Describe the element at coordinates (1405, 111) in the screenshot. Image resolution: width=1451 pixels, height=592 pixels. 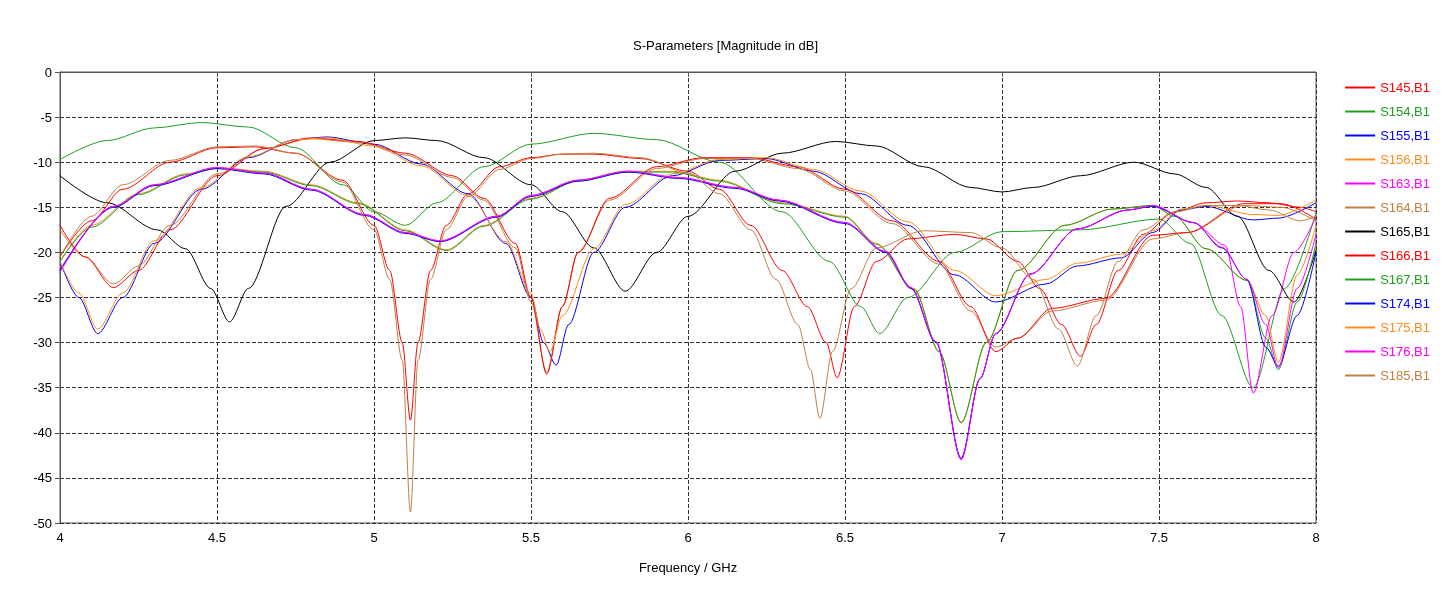
I see `legend-label: S154,B1` at that location.